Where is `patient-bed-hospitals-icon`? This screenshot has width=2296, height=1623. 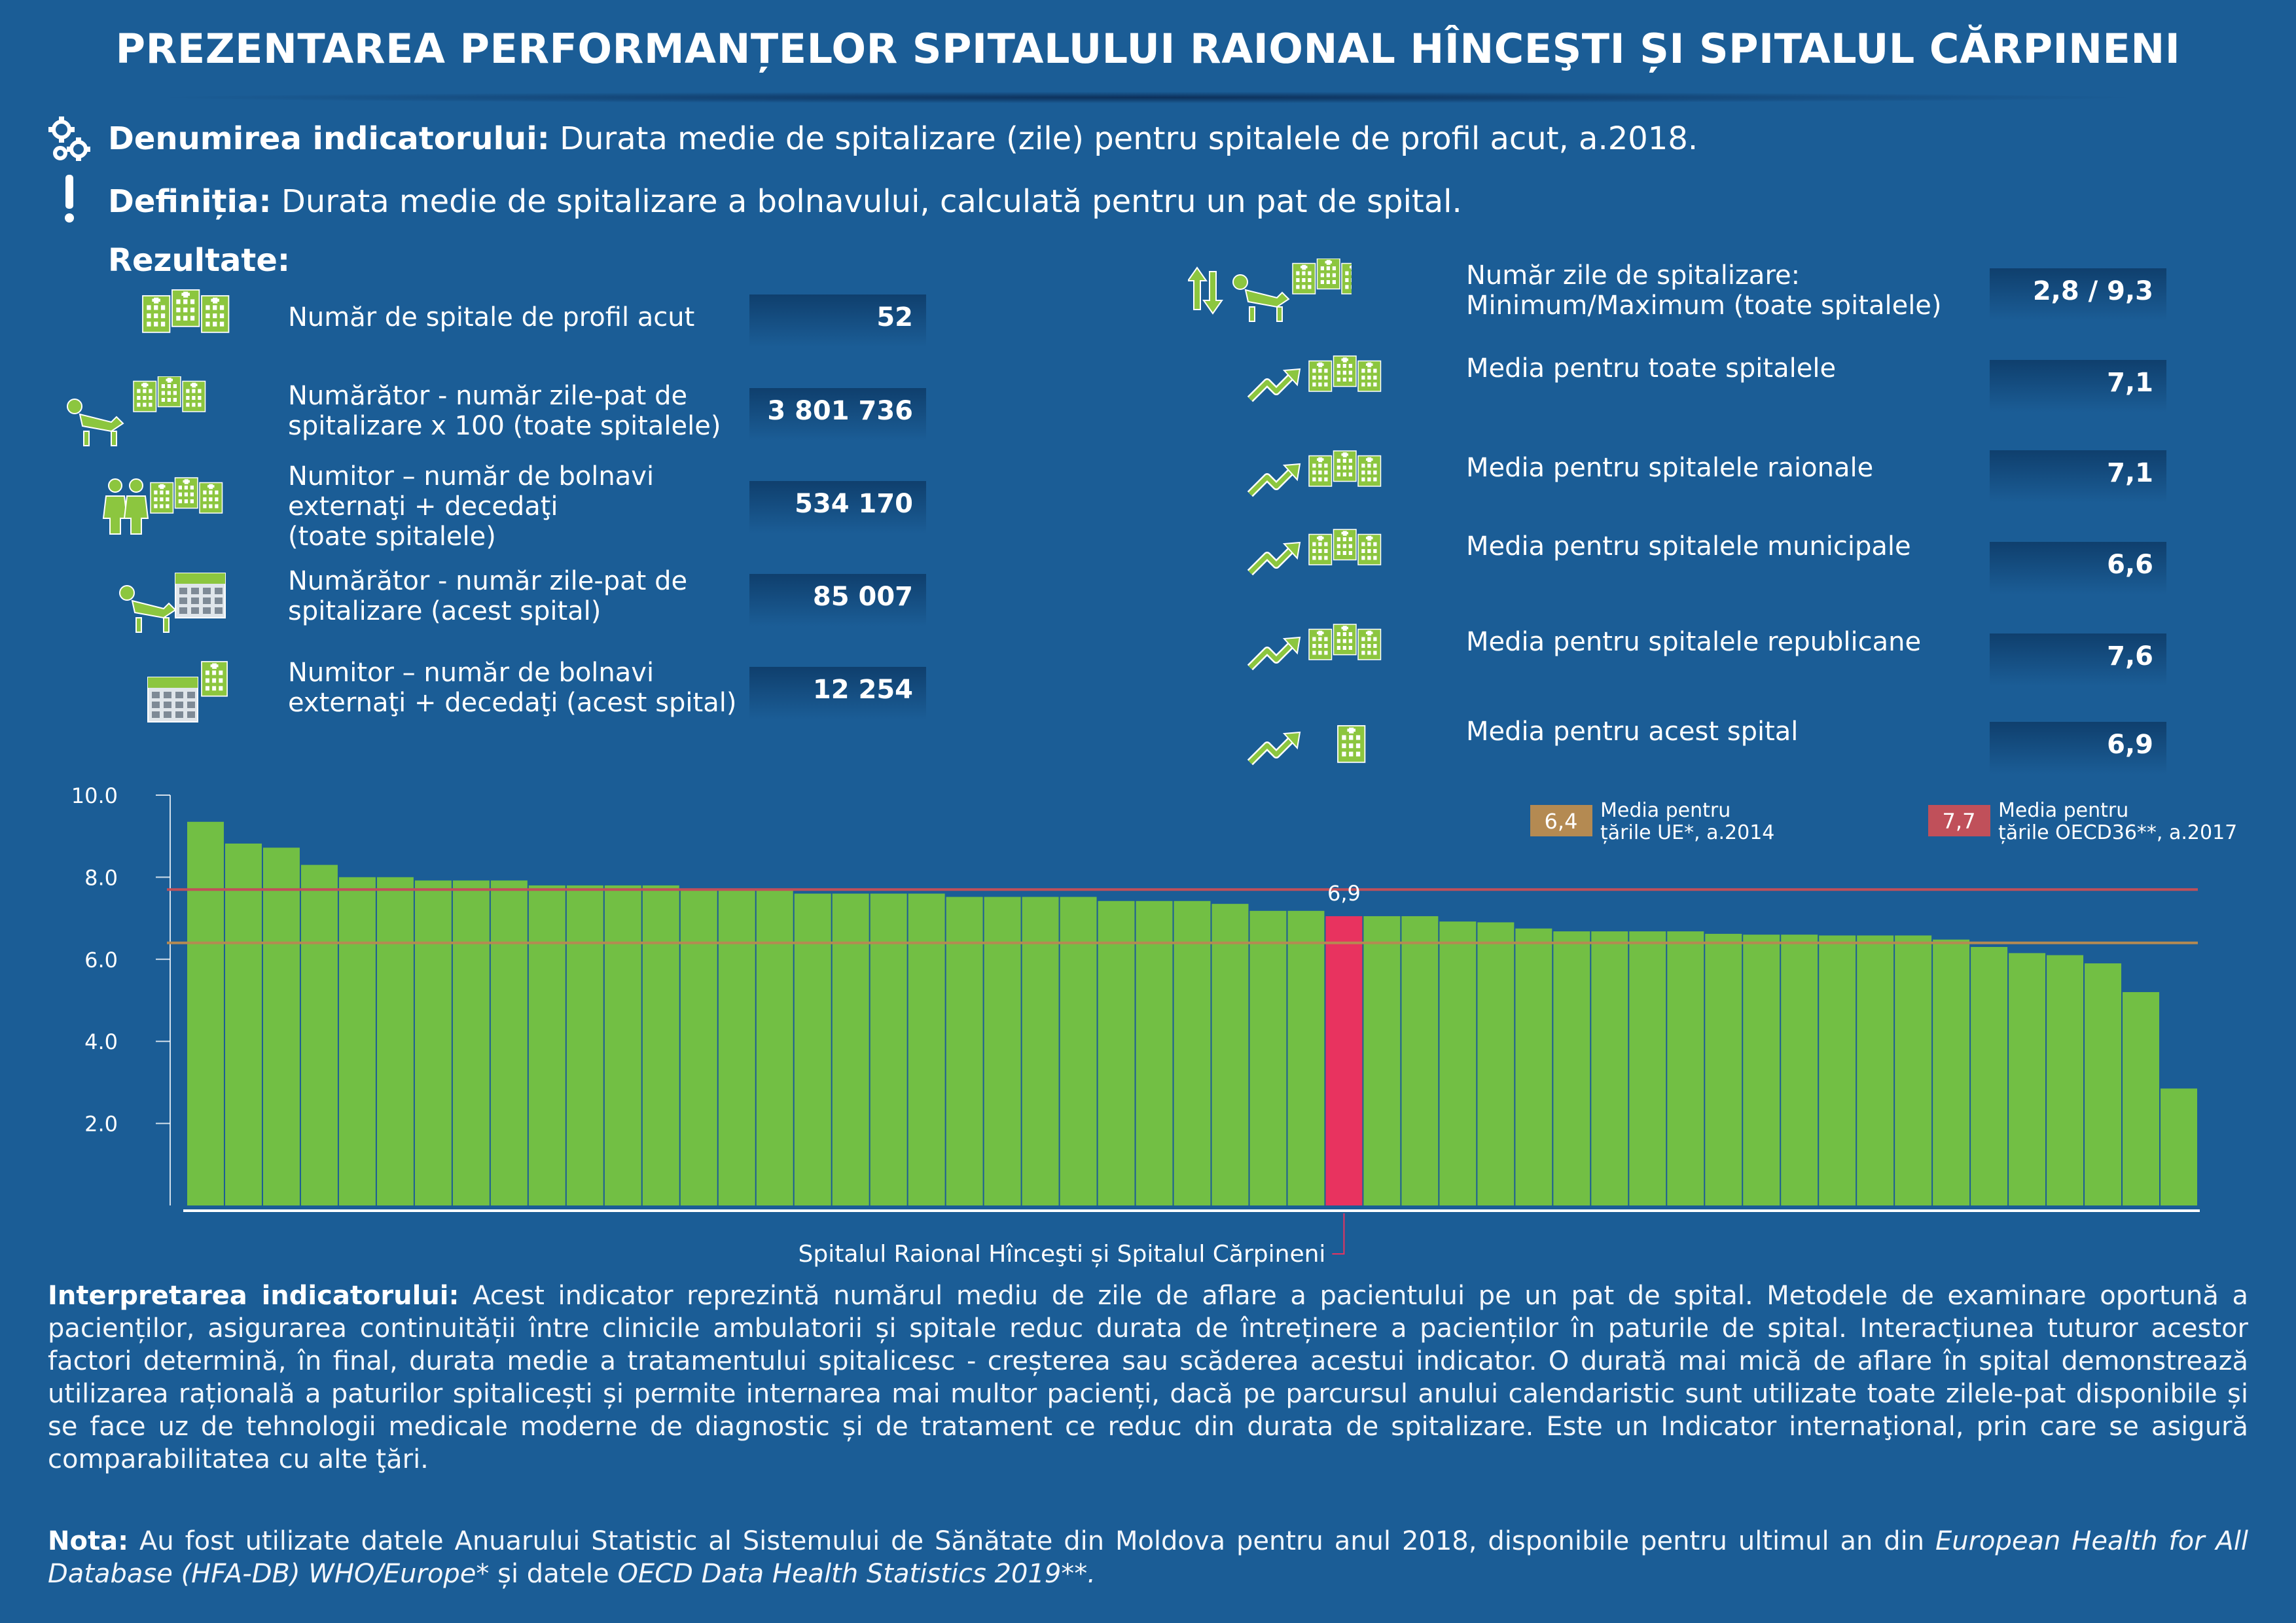 patient-bed-hospitals-icon is located at coordinates (147, 413).